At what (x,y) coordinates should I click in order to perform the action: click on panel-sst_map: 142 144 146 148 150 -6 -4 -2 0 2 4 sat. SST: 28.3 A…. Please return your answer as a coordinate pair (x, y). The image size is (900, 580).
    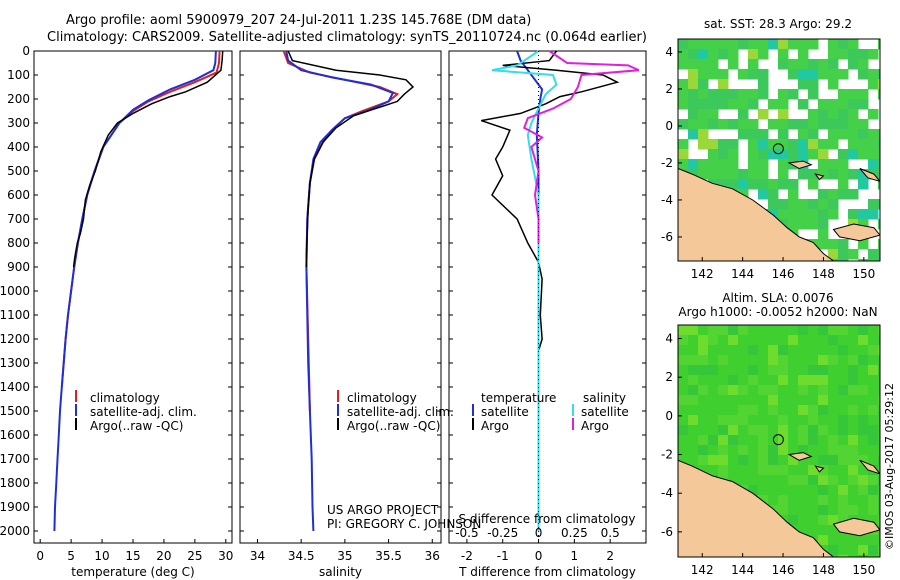
    Looking at the image, I should click on (771, 149).